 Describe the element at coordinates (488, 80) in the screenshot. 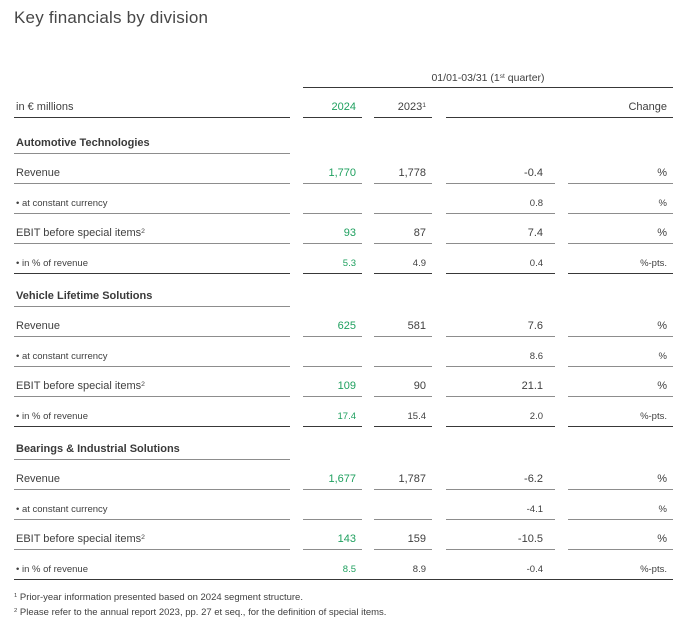

I see `period-header: 01/01-03/31 (1st quarter)` at that location.